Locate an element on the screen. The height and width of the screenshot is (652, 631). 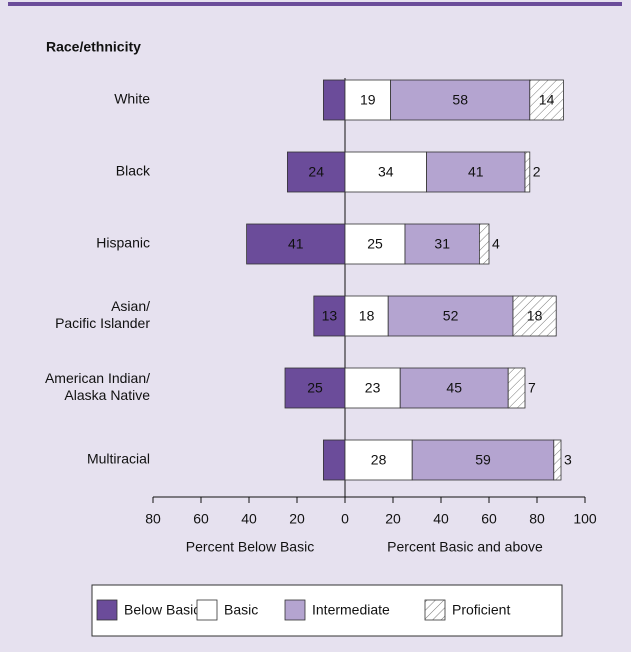
legend-label: Proficient is located at coordinates (481, 610).